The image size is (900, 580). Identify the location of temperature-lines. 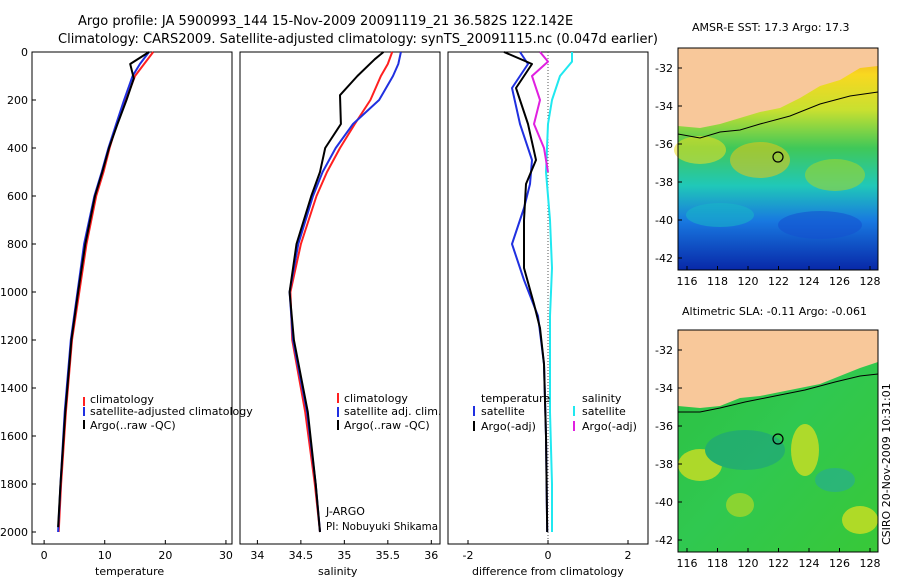
(105, 292).